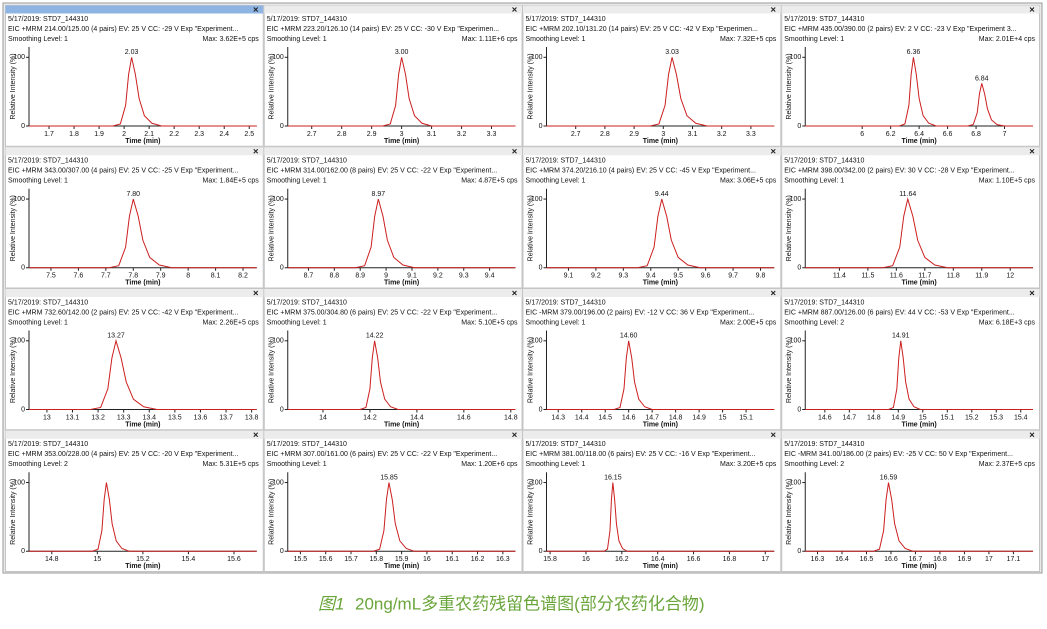 This screenshot has height=629, width=1047. What do you see at coordinates (1007, 39) in the screenshot?
I see `max-intensity: Max: 2.01E+4 cps` at bounding box center [1007, 39].